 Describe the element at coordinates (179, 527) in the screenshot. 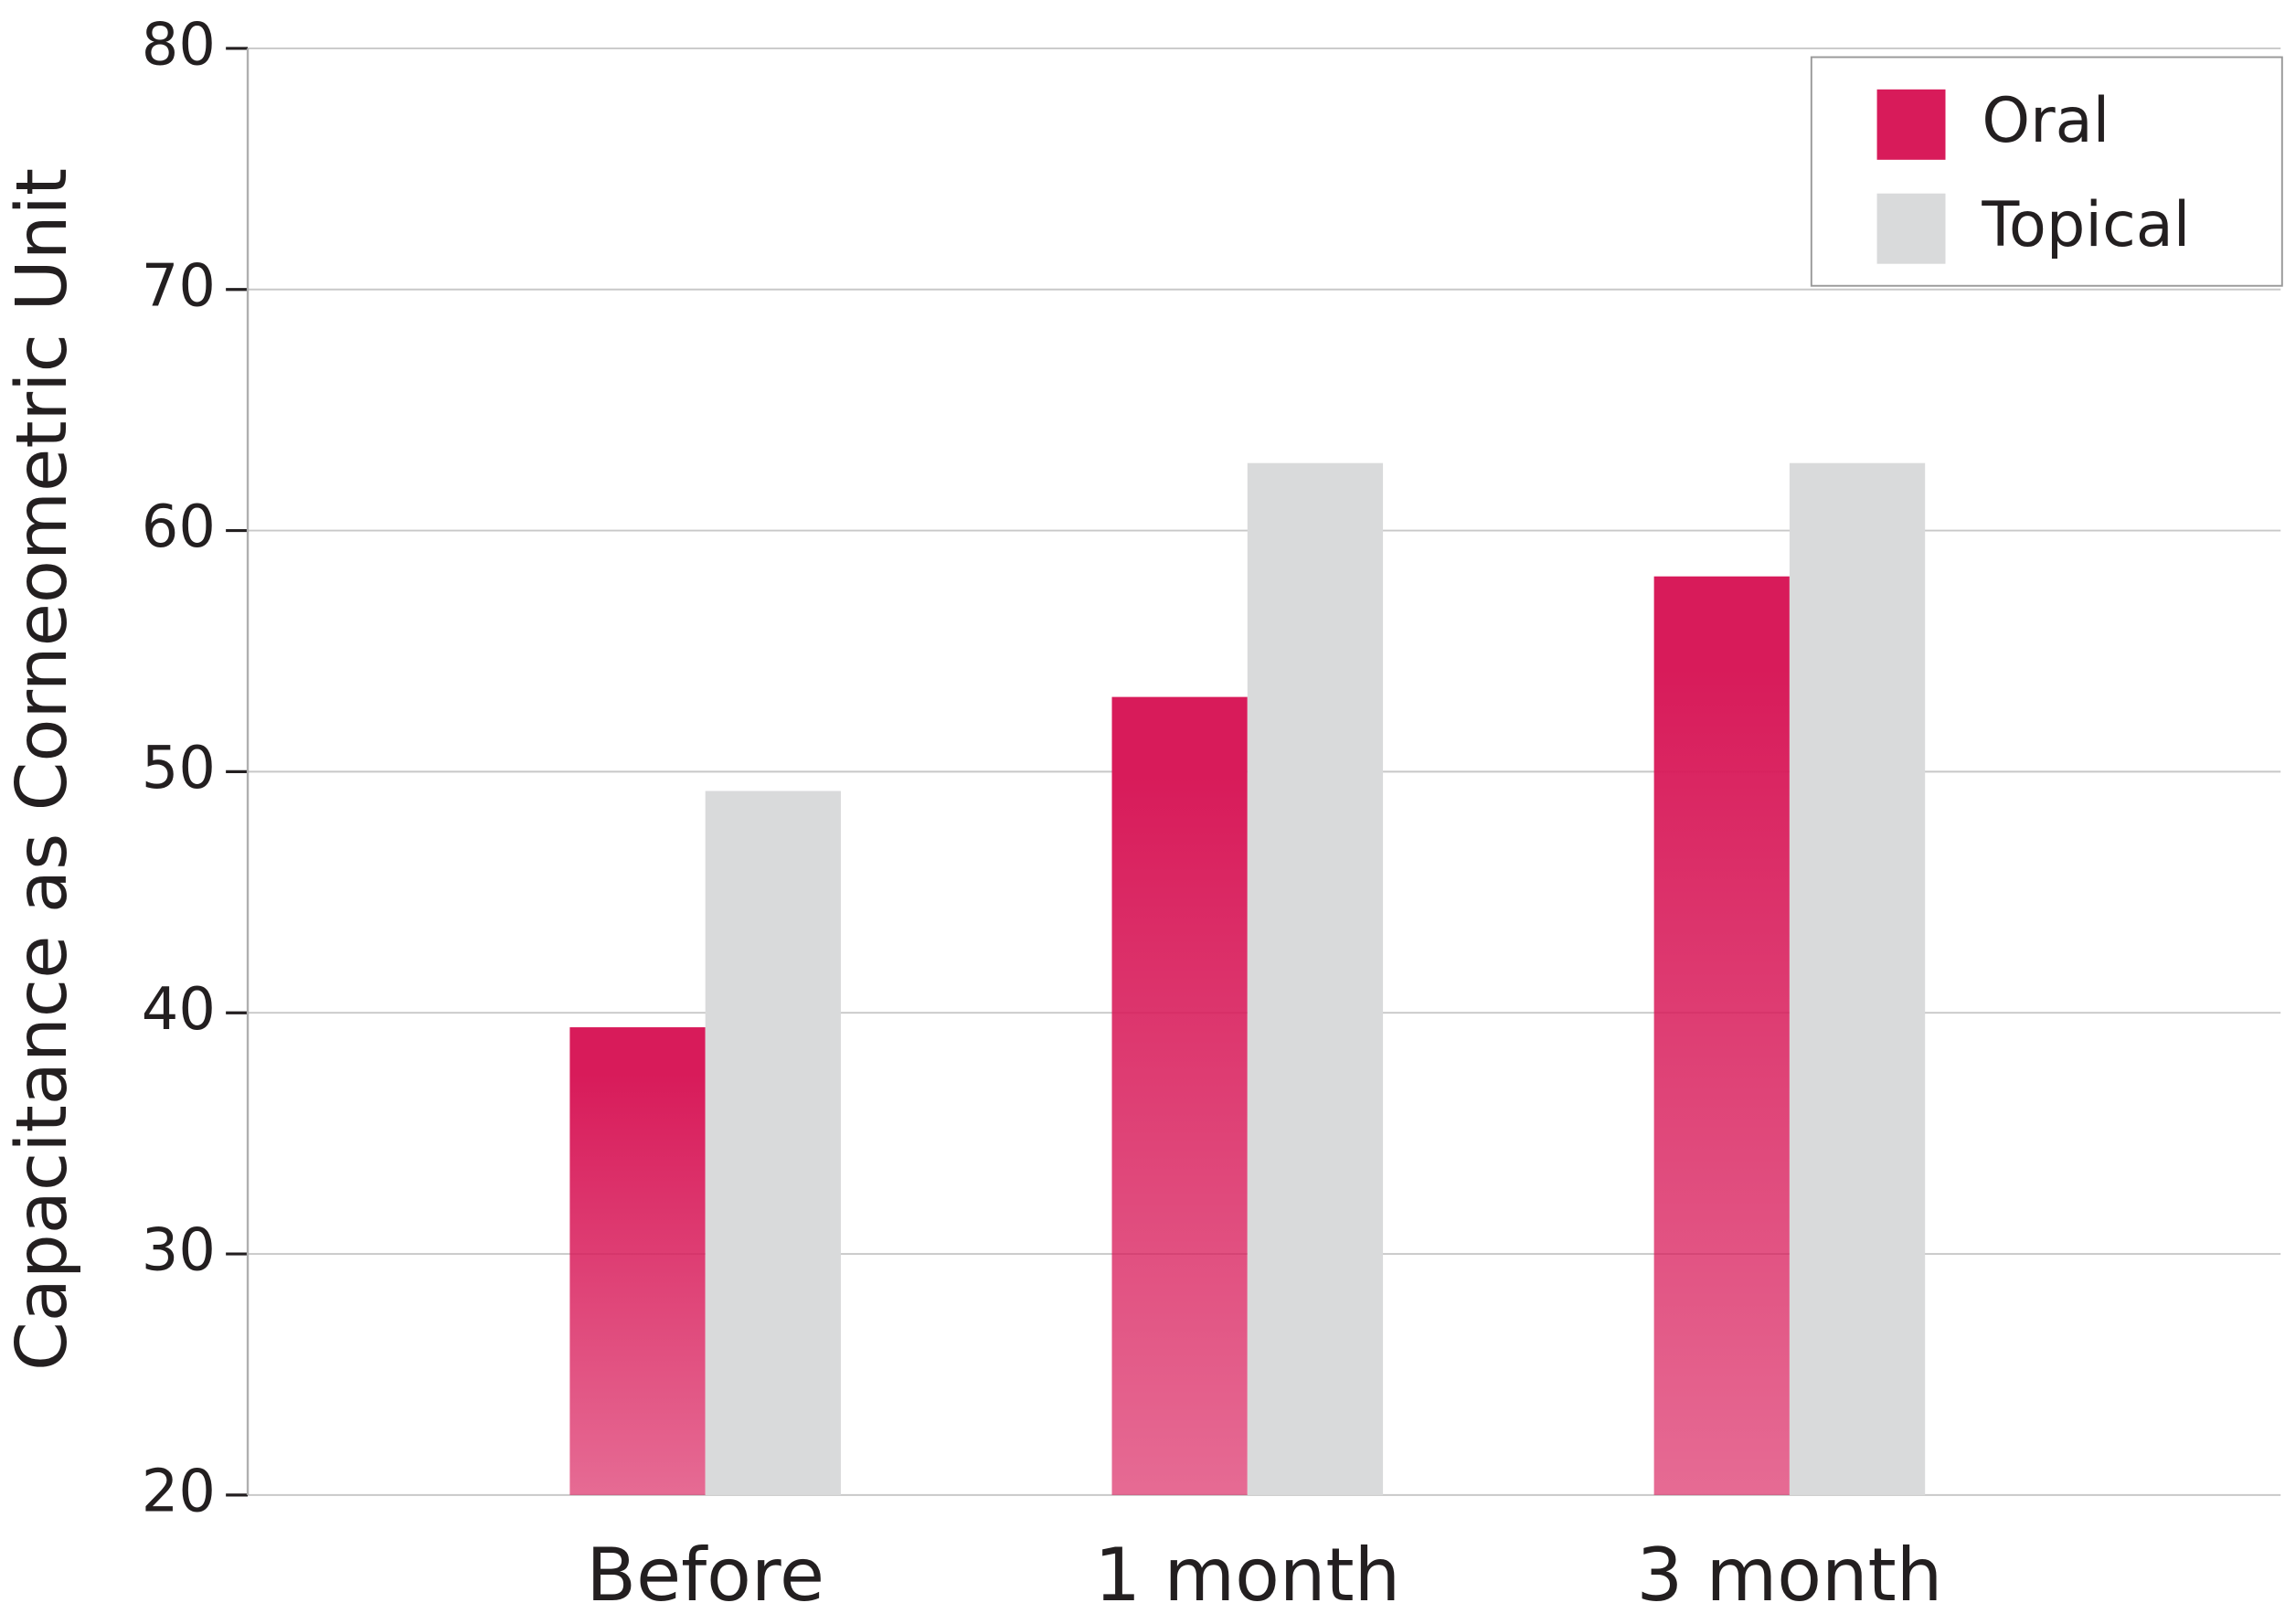

I see `y-tick-label: 60` at that location.